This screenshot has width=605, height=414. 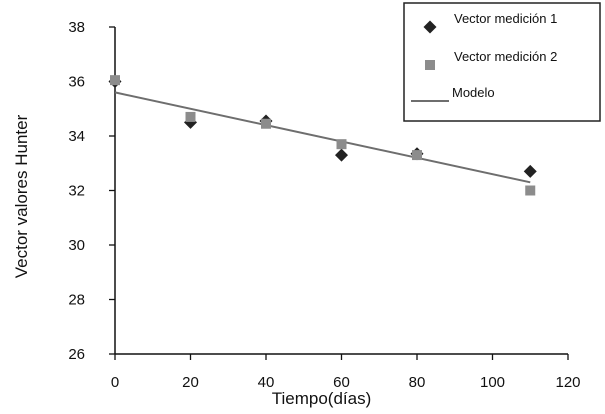 What do you see at coordinates (430, 27) in the screenshot?
I see `legend-diamond-icon` at bounding box center [430, 27].